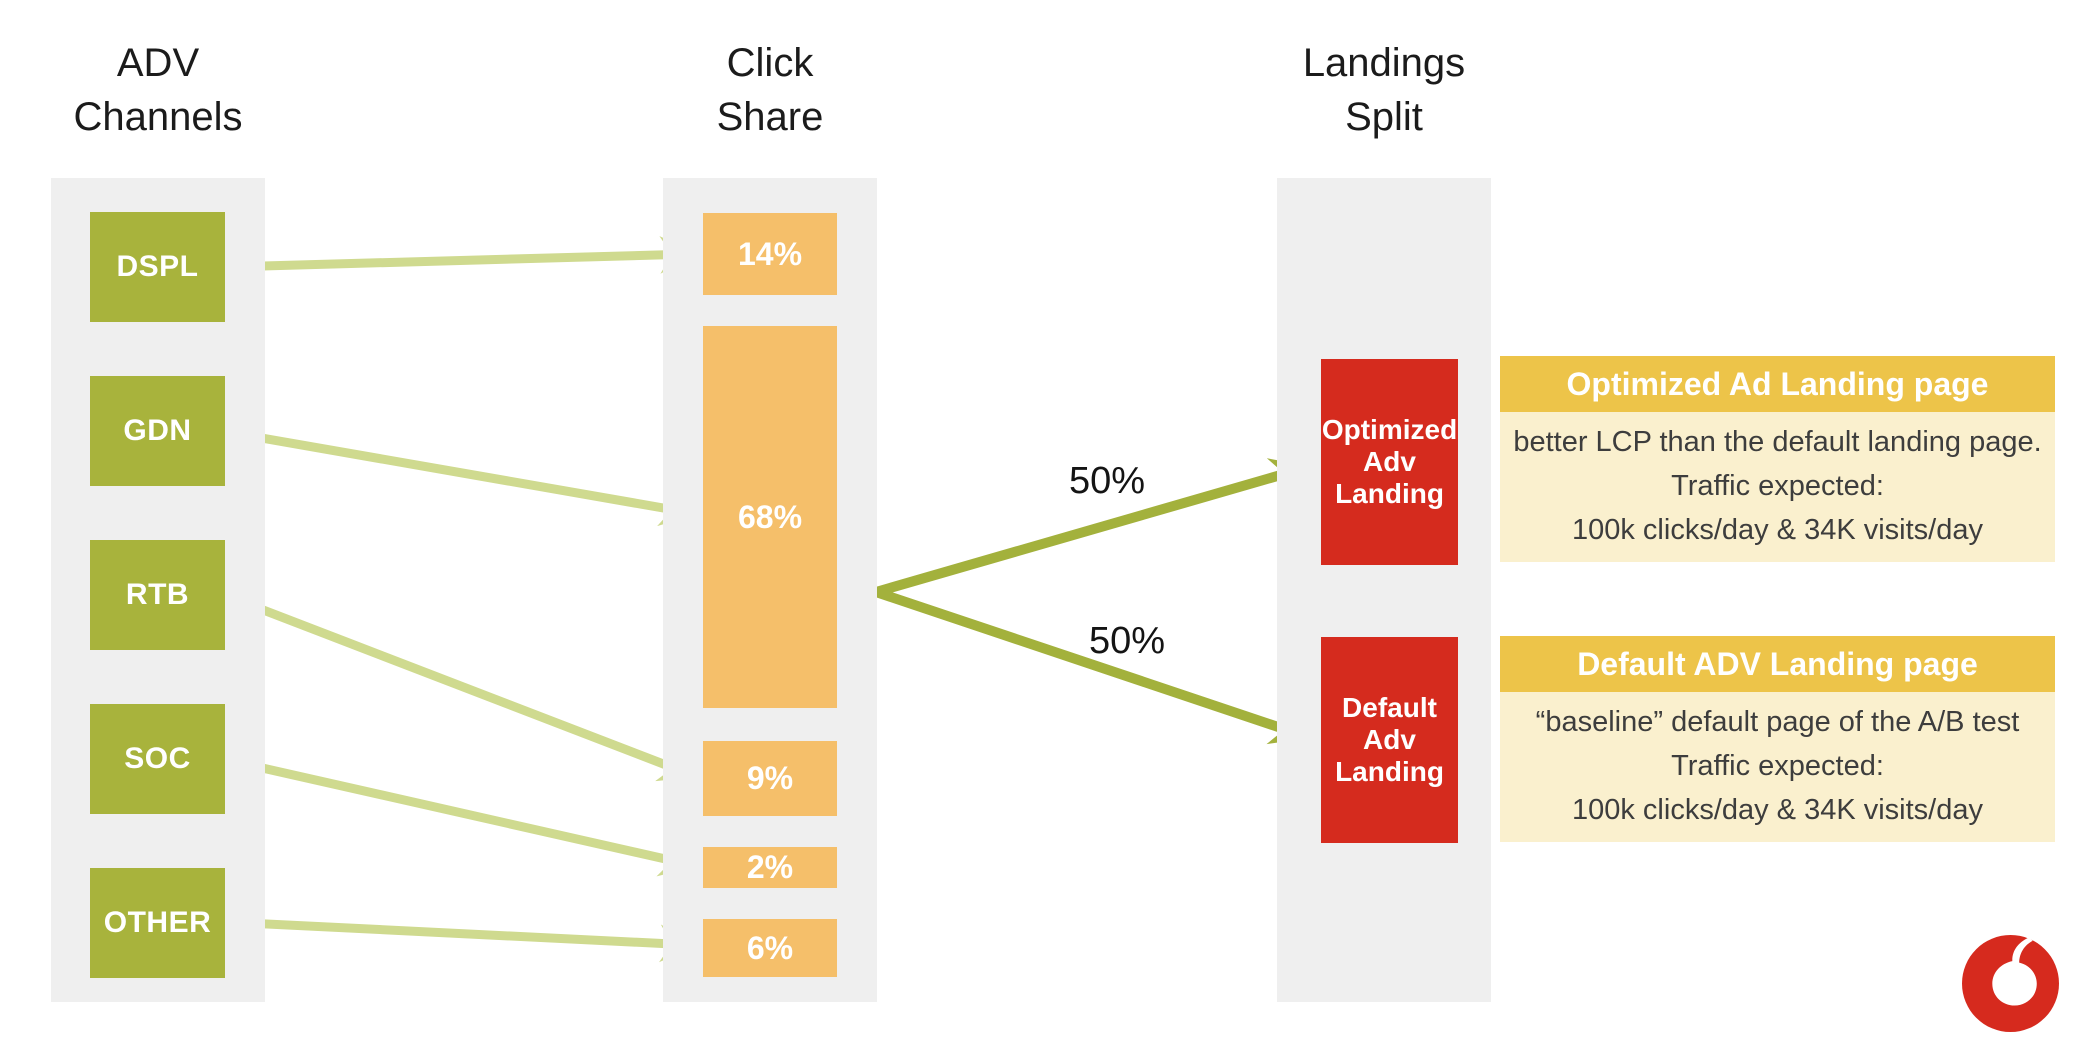  What do you see at coordinates (770, 778) in the screenshot?
I see `share-box-9: 9%` at bounding box center [770, 778].